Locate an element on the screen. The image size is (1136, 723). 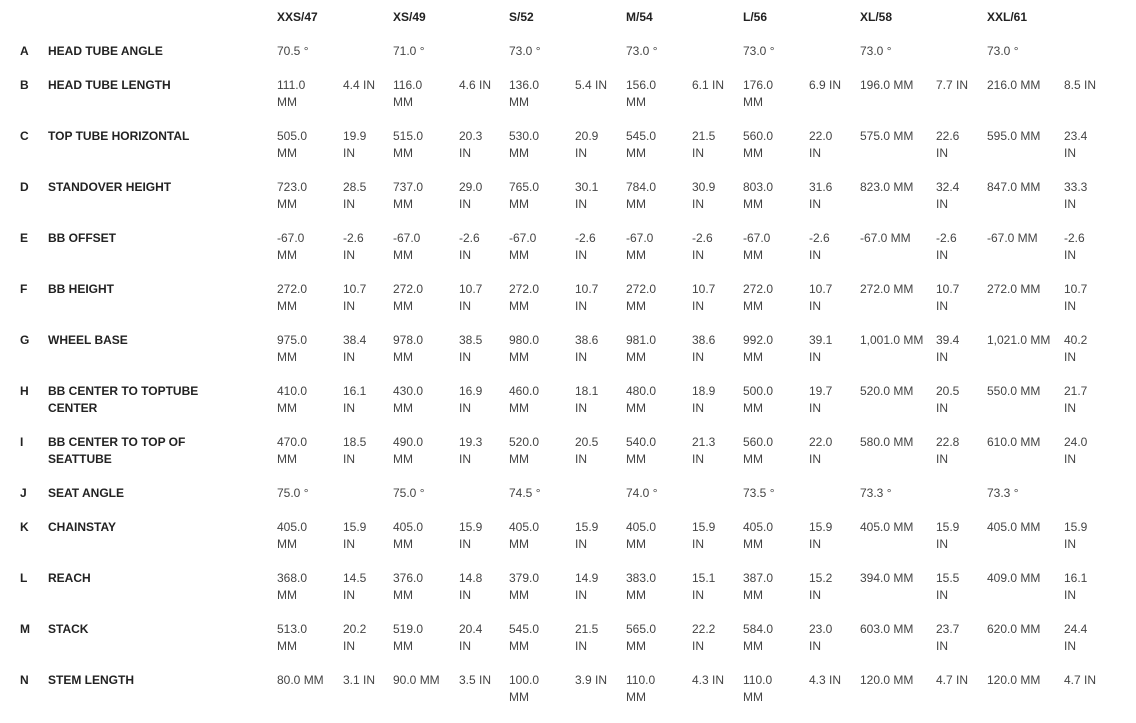
imperial-value-text: 14.8 IN is located at coordinates (471, 586).